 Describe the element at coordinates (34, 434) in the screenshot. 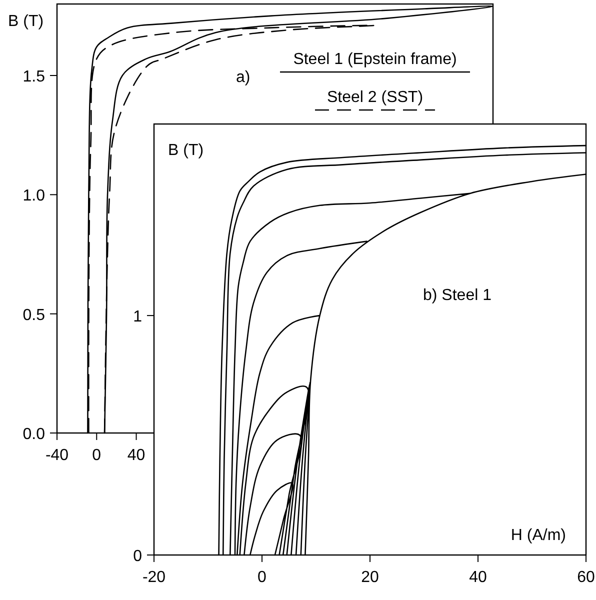

I see `y-tick-label: 0.0` at that location.